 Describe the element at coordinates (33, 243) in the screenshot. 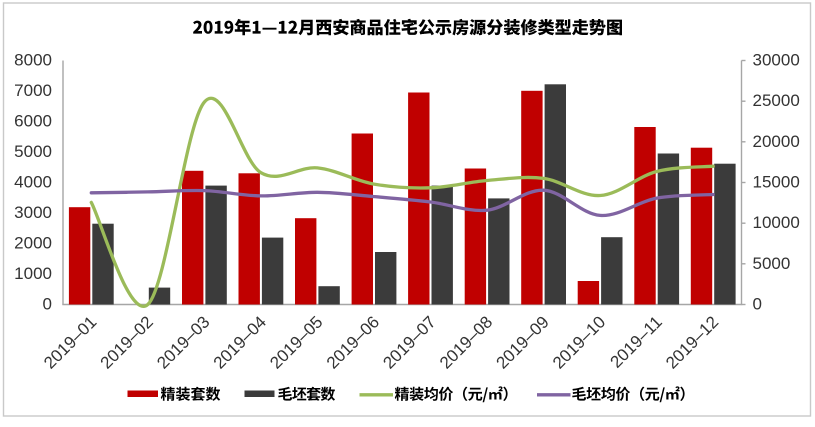

I see `svg-text: 2000` at that location.